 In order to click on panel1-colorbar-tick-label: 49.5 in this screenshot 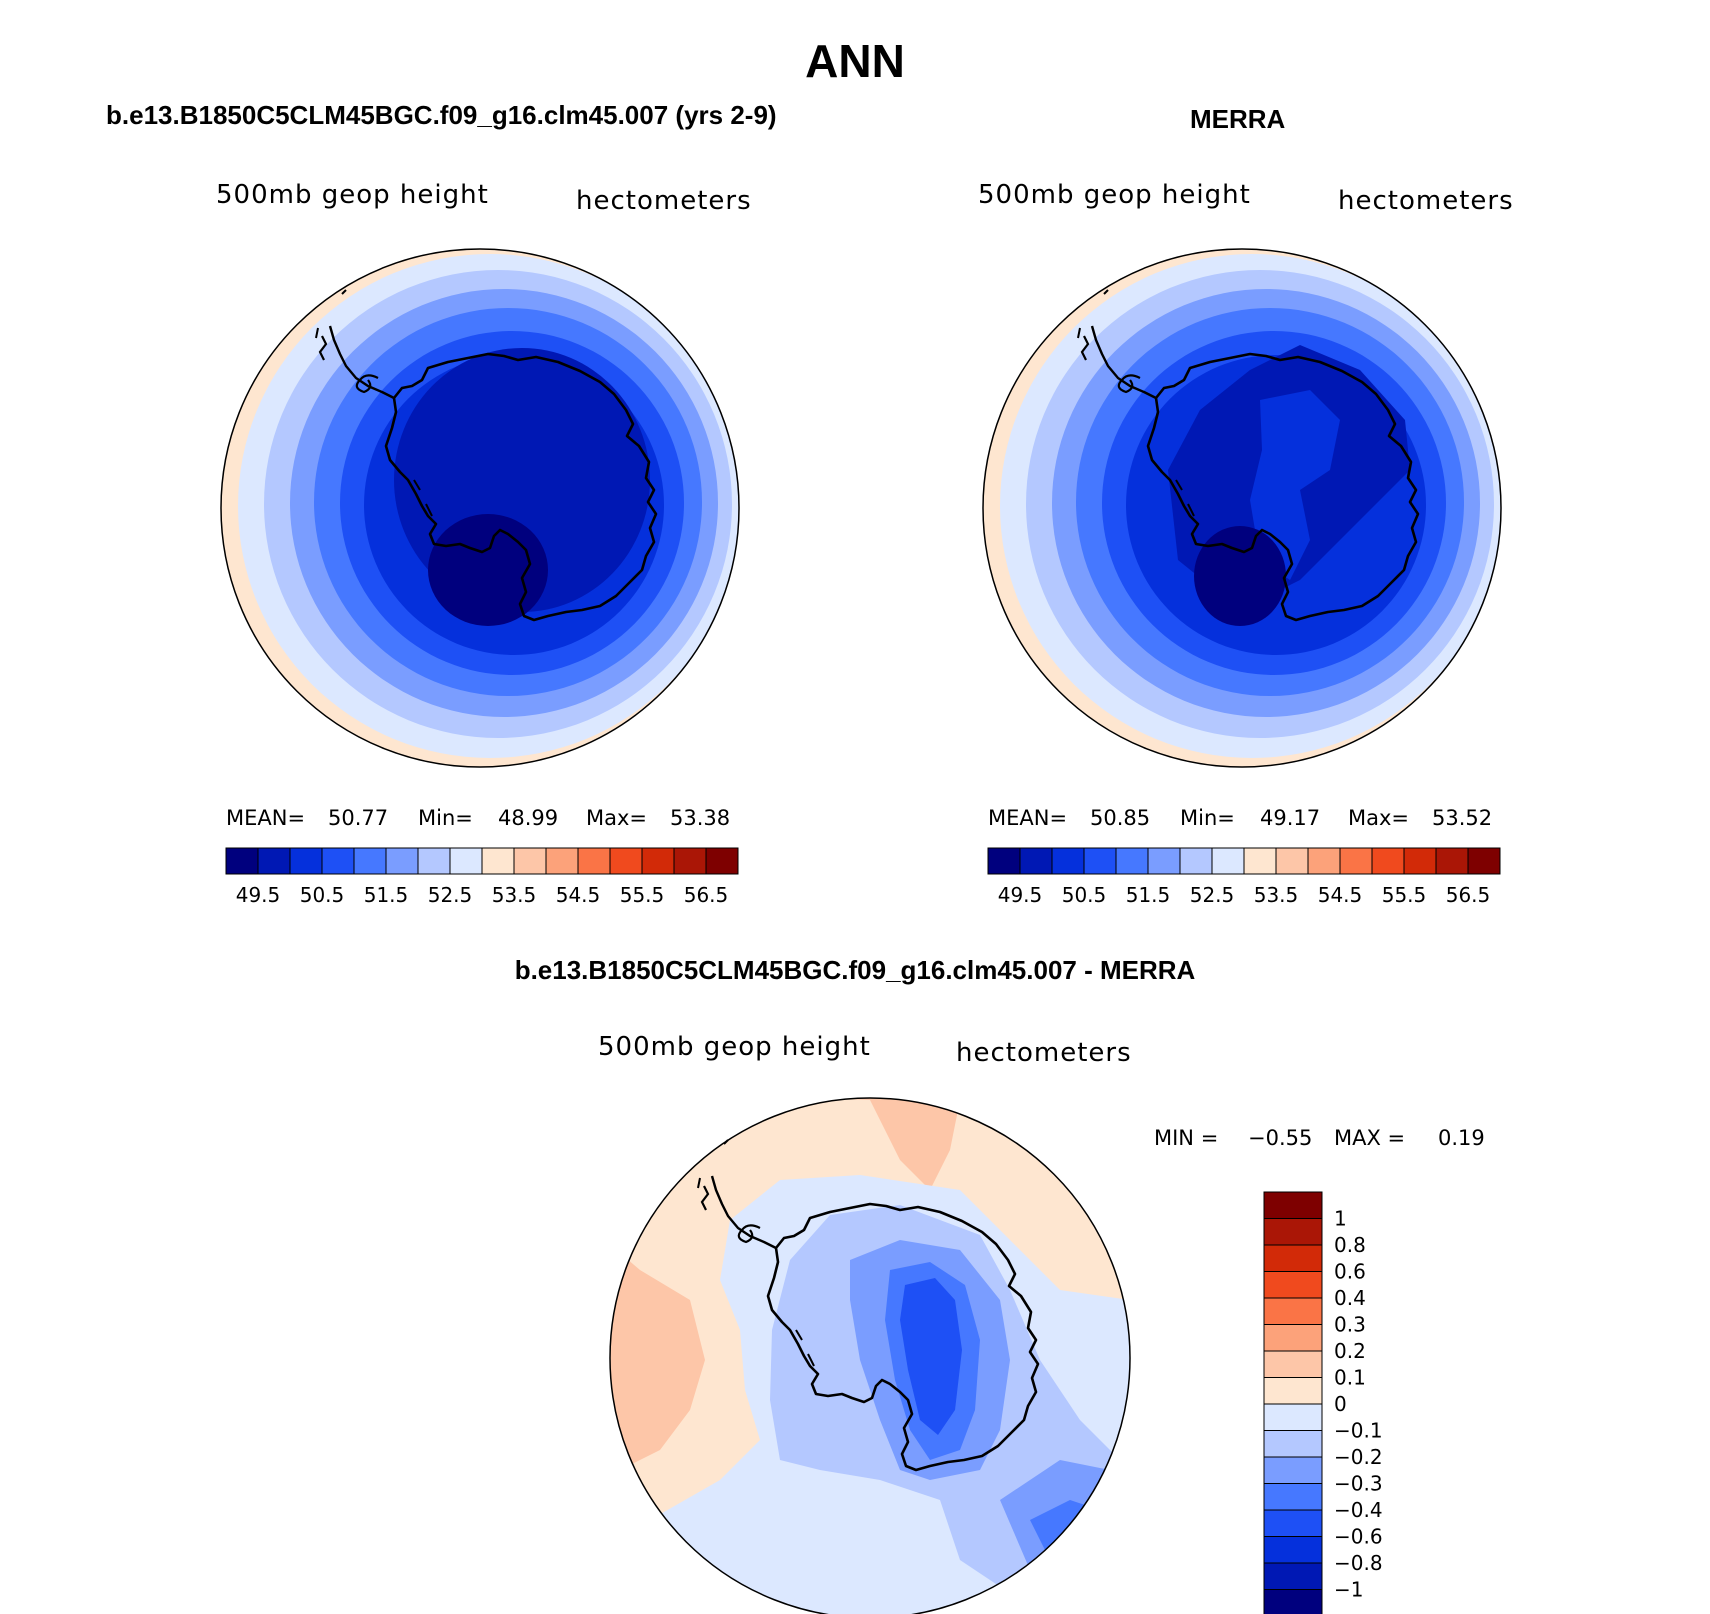, I will do `click(258, 895)`.